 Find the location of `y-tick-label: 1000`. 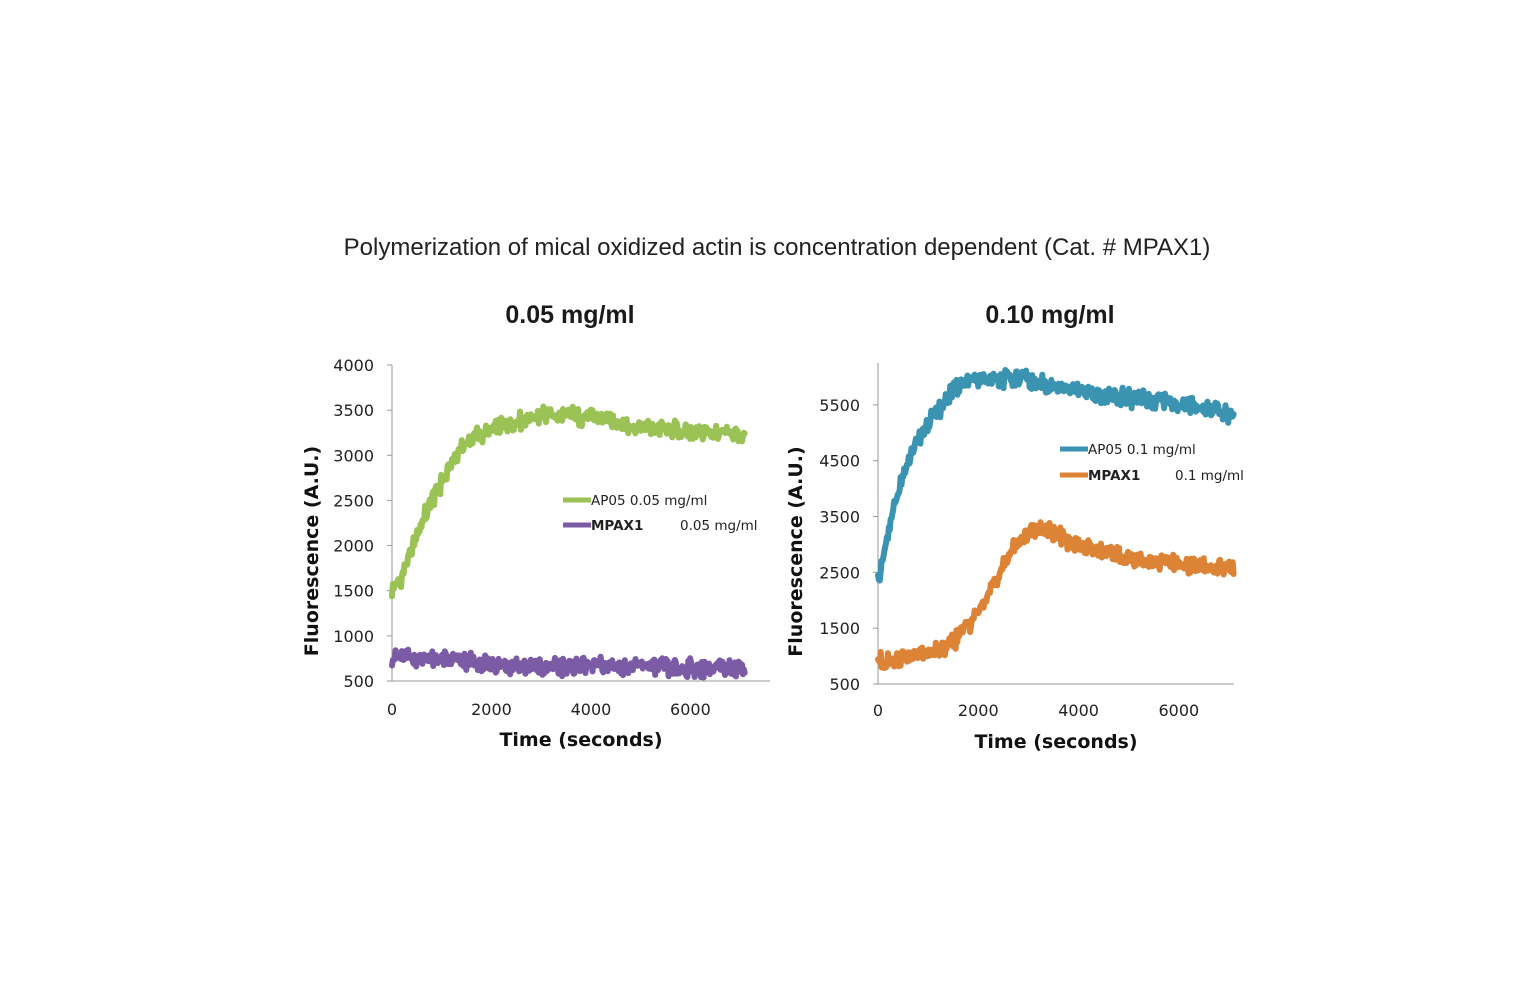

y-tick-label: 1000 is located at coordinates (353, 636).